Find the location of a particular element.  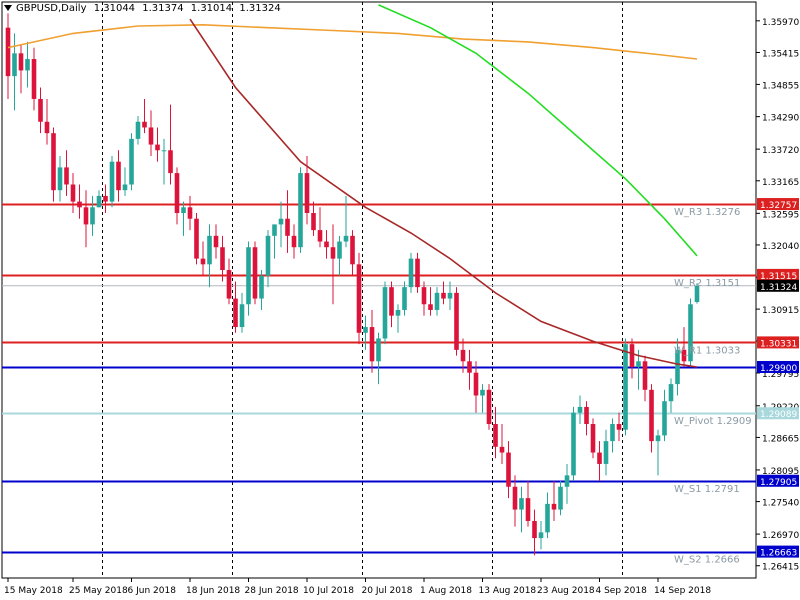

pivot-text: W_S1 1.2791 is located at coordinates (707, 489).